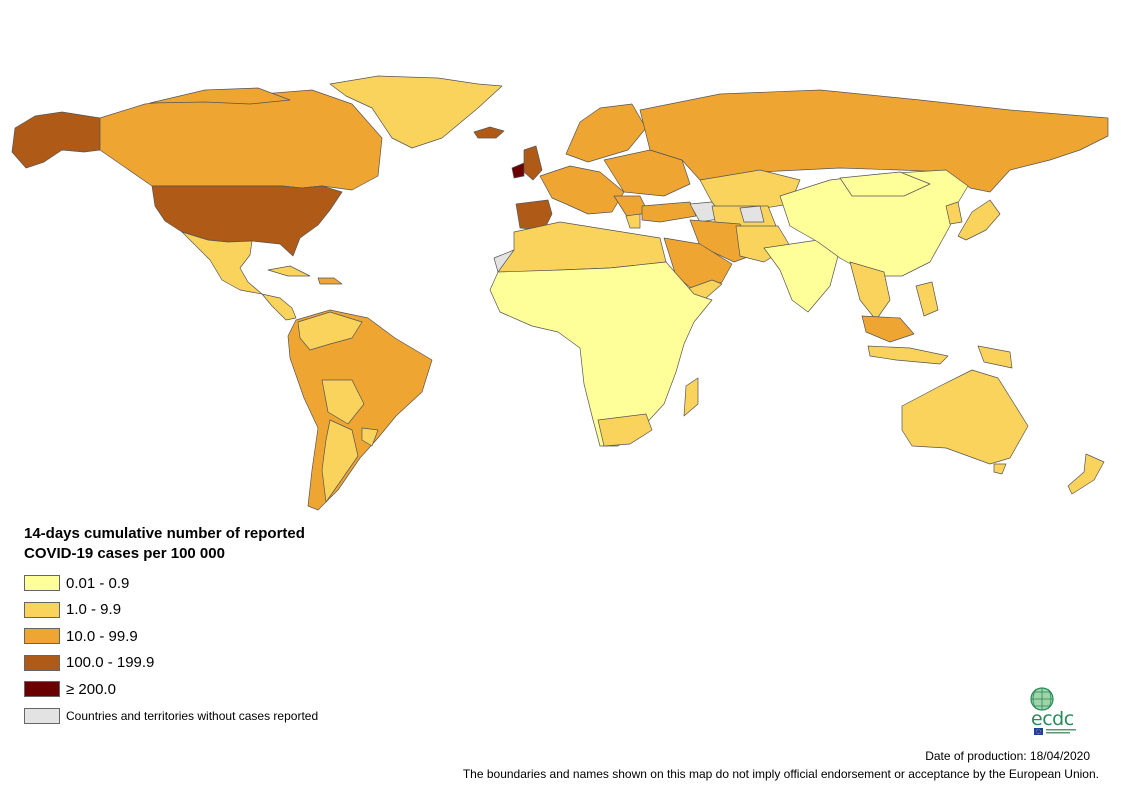 The height and width of the screenshot is (794, 1123). What do you see at coordinates (189, 689) in the screenshot?
I see `legend-item: ≥ 200.0` at bounding box center [189, 689].